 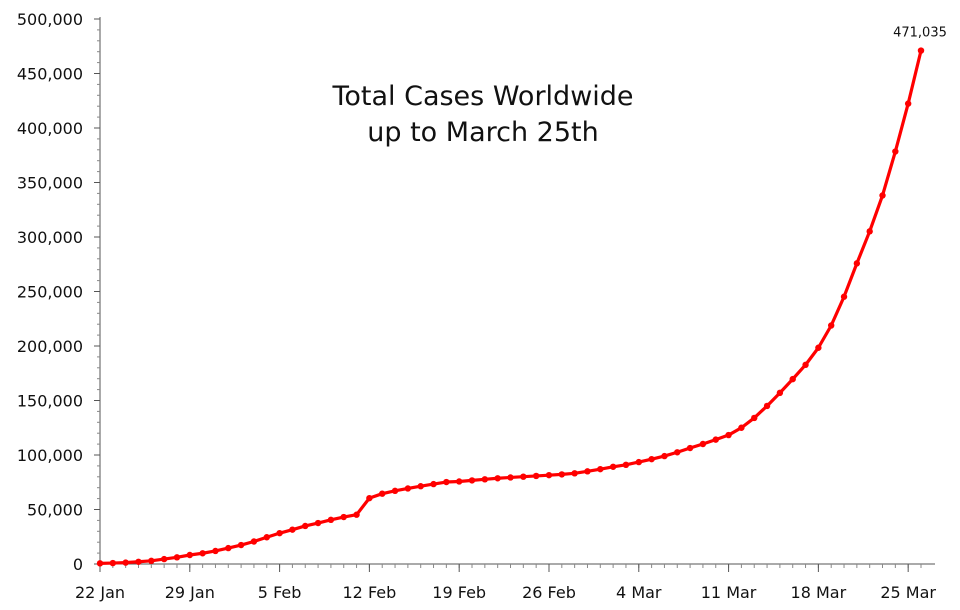 I want to click on x-tick-label: 29 Jan, so click(x=190, y=592).